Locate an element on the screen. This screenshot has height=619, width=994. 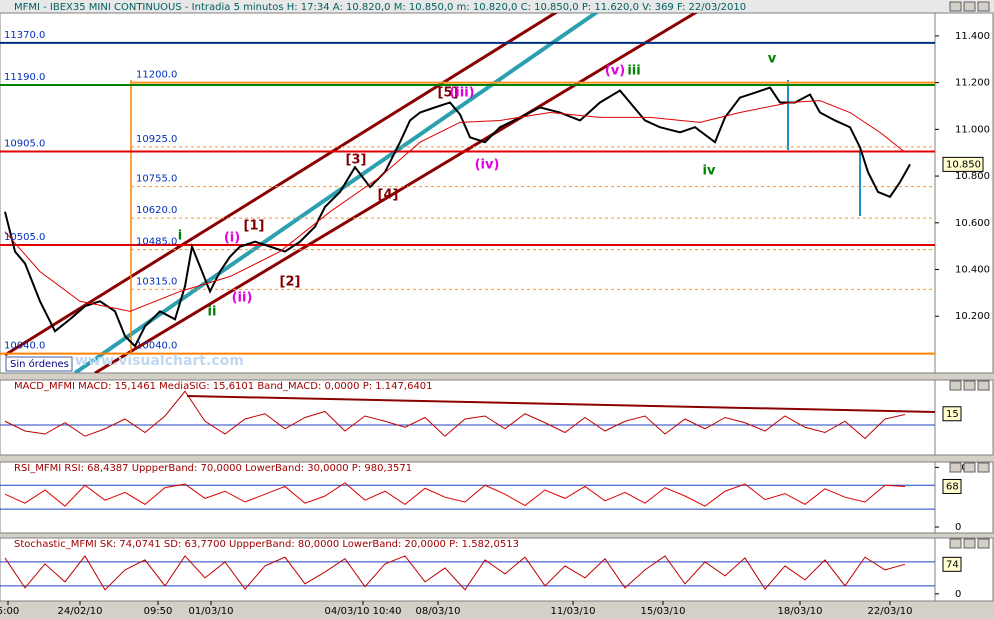
wave-label: (i) is located at coordinates (232, 238).